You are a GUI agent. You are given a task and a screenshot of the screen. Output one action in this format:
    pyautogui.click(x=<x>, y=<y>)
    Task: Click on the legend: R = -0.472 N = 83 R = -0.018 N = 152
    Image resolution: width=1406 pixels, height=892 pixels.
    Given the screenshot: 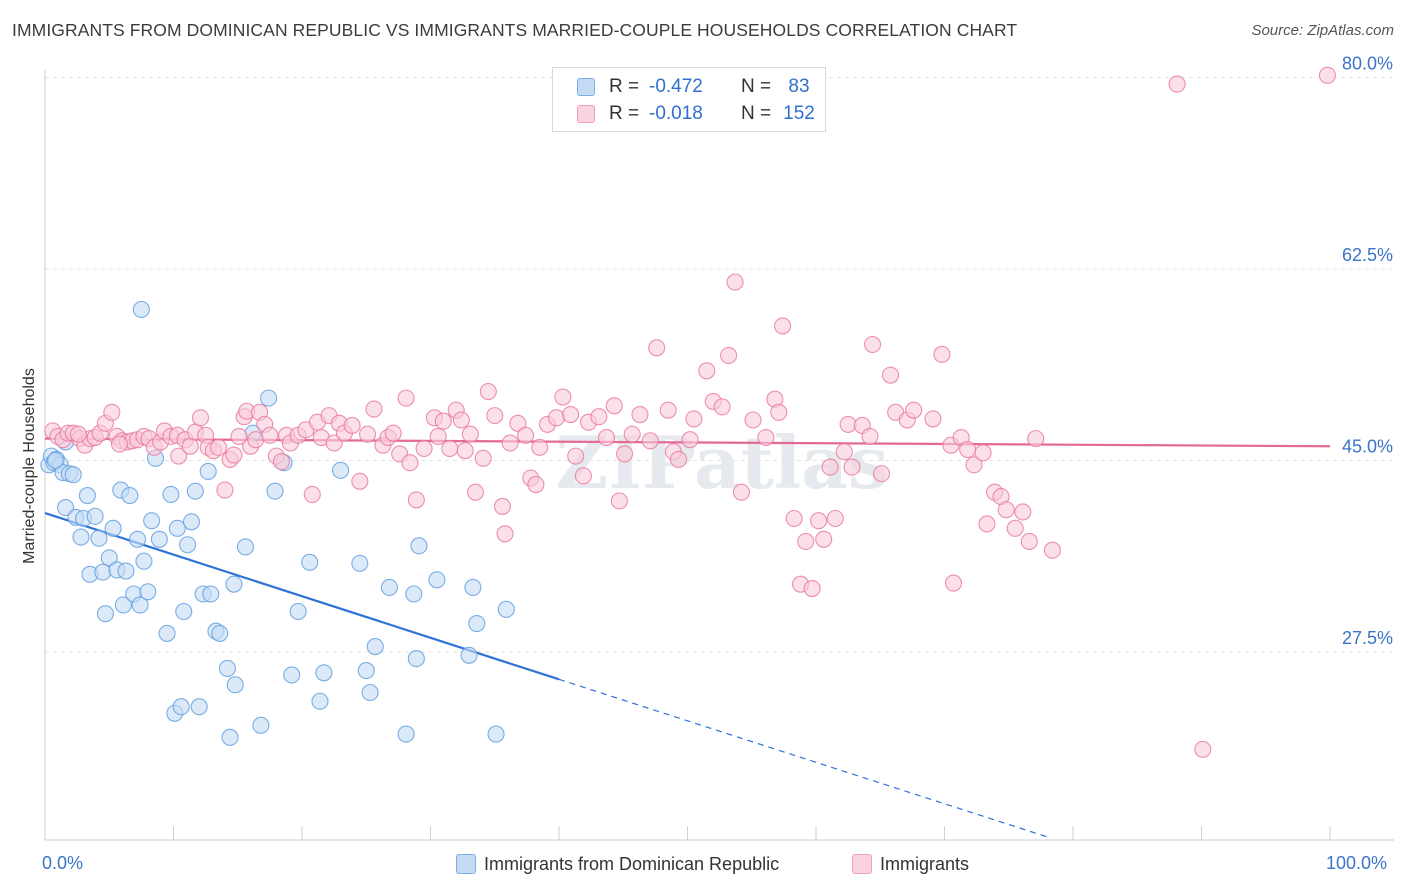 What is the action you would take?
    pyautogui.click(x=689, y=99)
    